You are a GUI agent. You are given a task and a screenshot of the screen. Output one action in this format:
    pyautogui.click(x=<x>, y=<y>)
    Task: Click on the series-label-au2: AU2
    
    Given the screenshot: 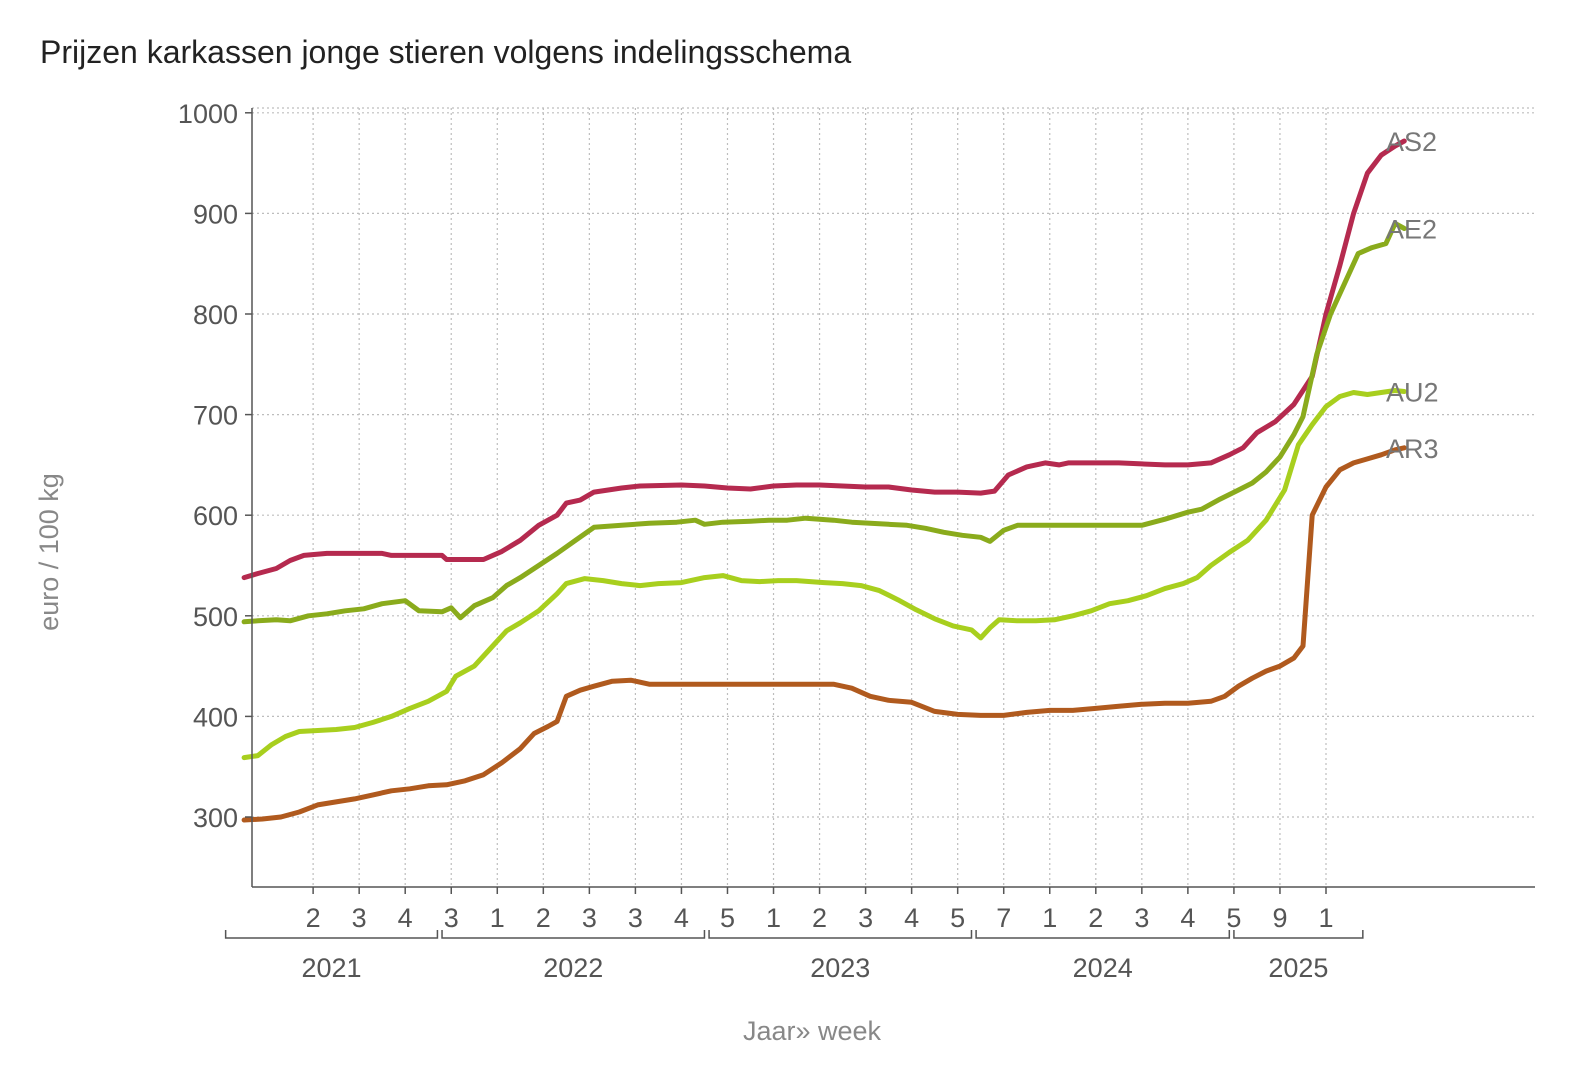 What is the action you would take?
    pyautogui.click(x=1412, y=392)
    